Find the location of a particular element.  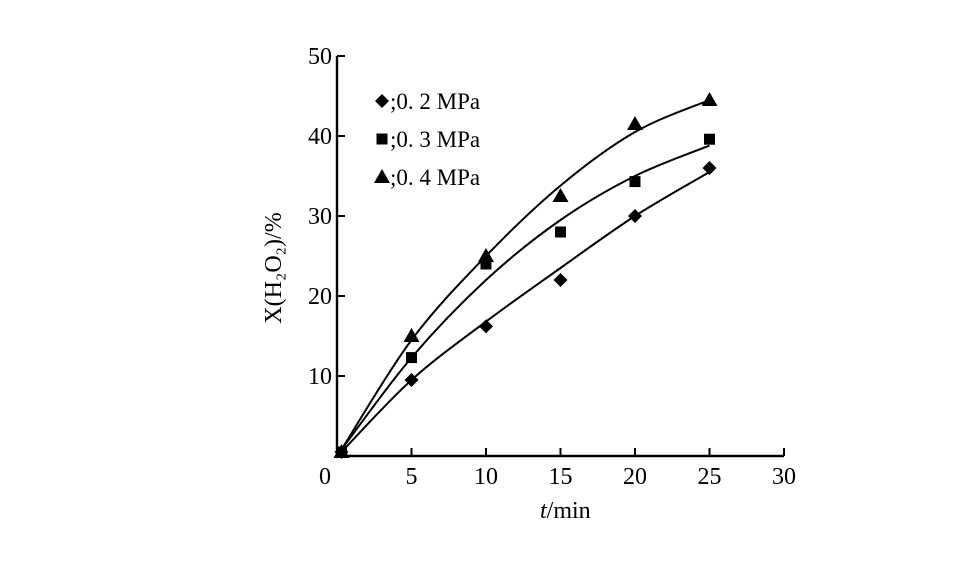

x-tick-label: 25 is located at coordinates (710, 477).